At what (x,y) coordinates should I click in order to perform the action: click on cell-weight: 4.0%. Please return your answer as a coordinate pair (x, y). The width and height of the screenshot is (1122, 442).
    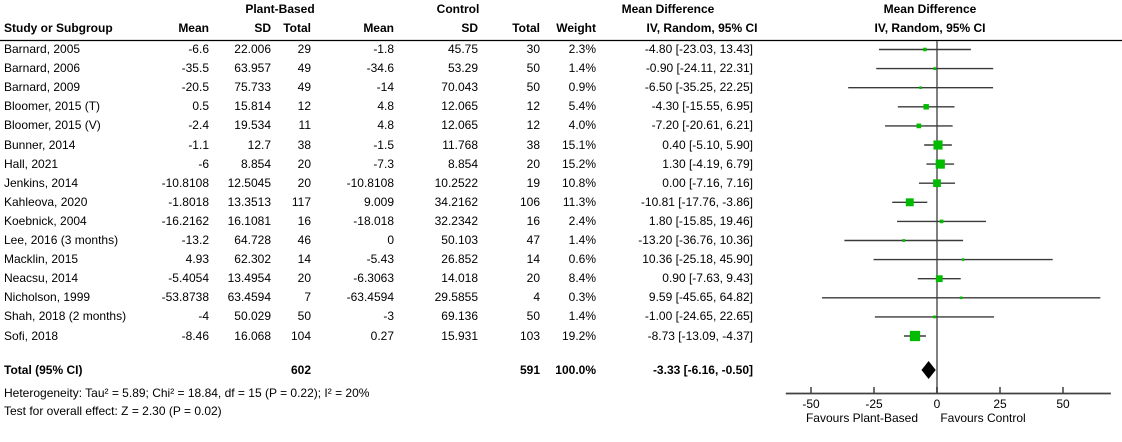
    Looking at the image, I should click on (582, 125).